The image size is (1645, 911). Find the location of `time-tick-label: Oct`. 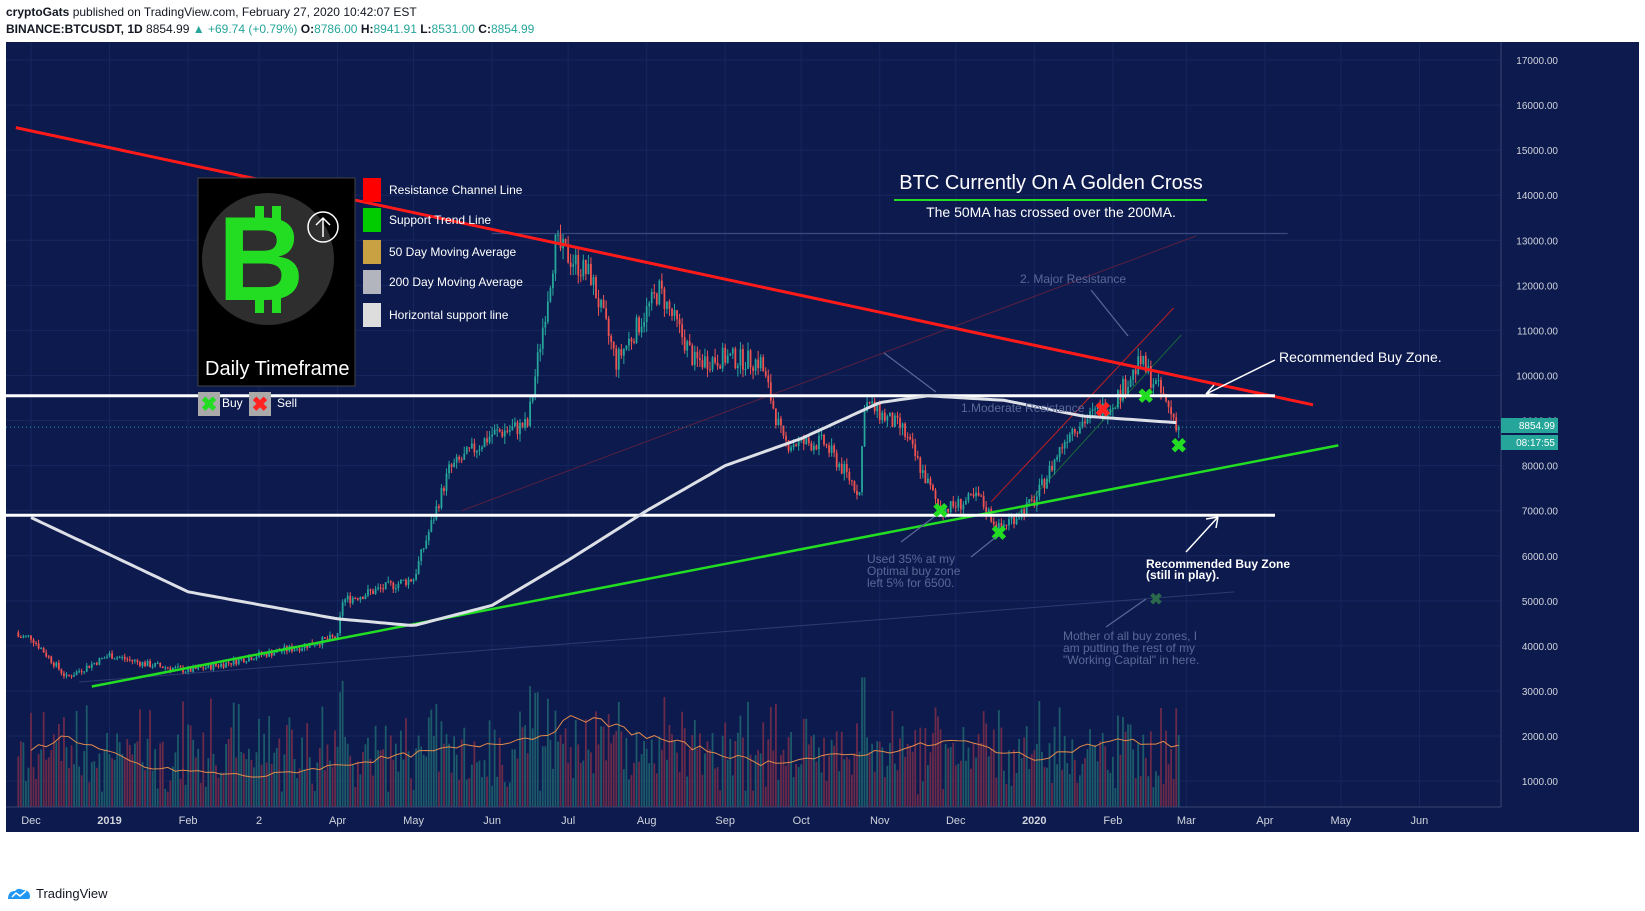

time-tick-label: Oct is located at coordinates (801, 821).